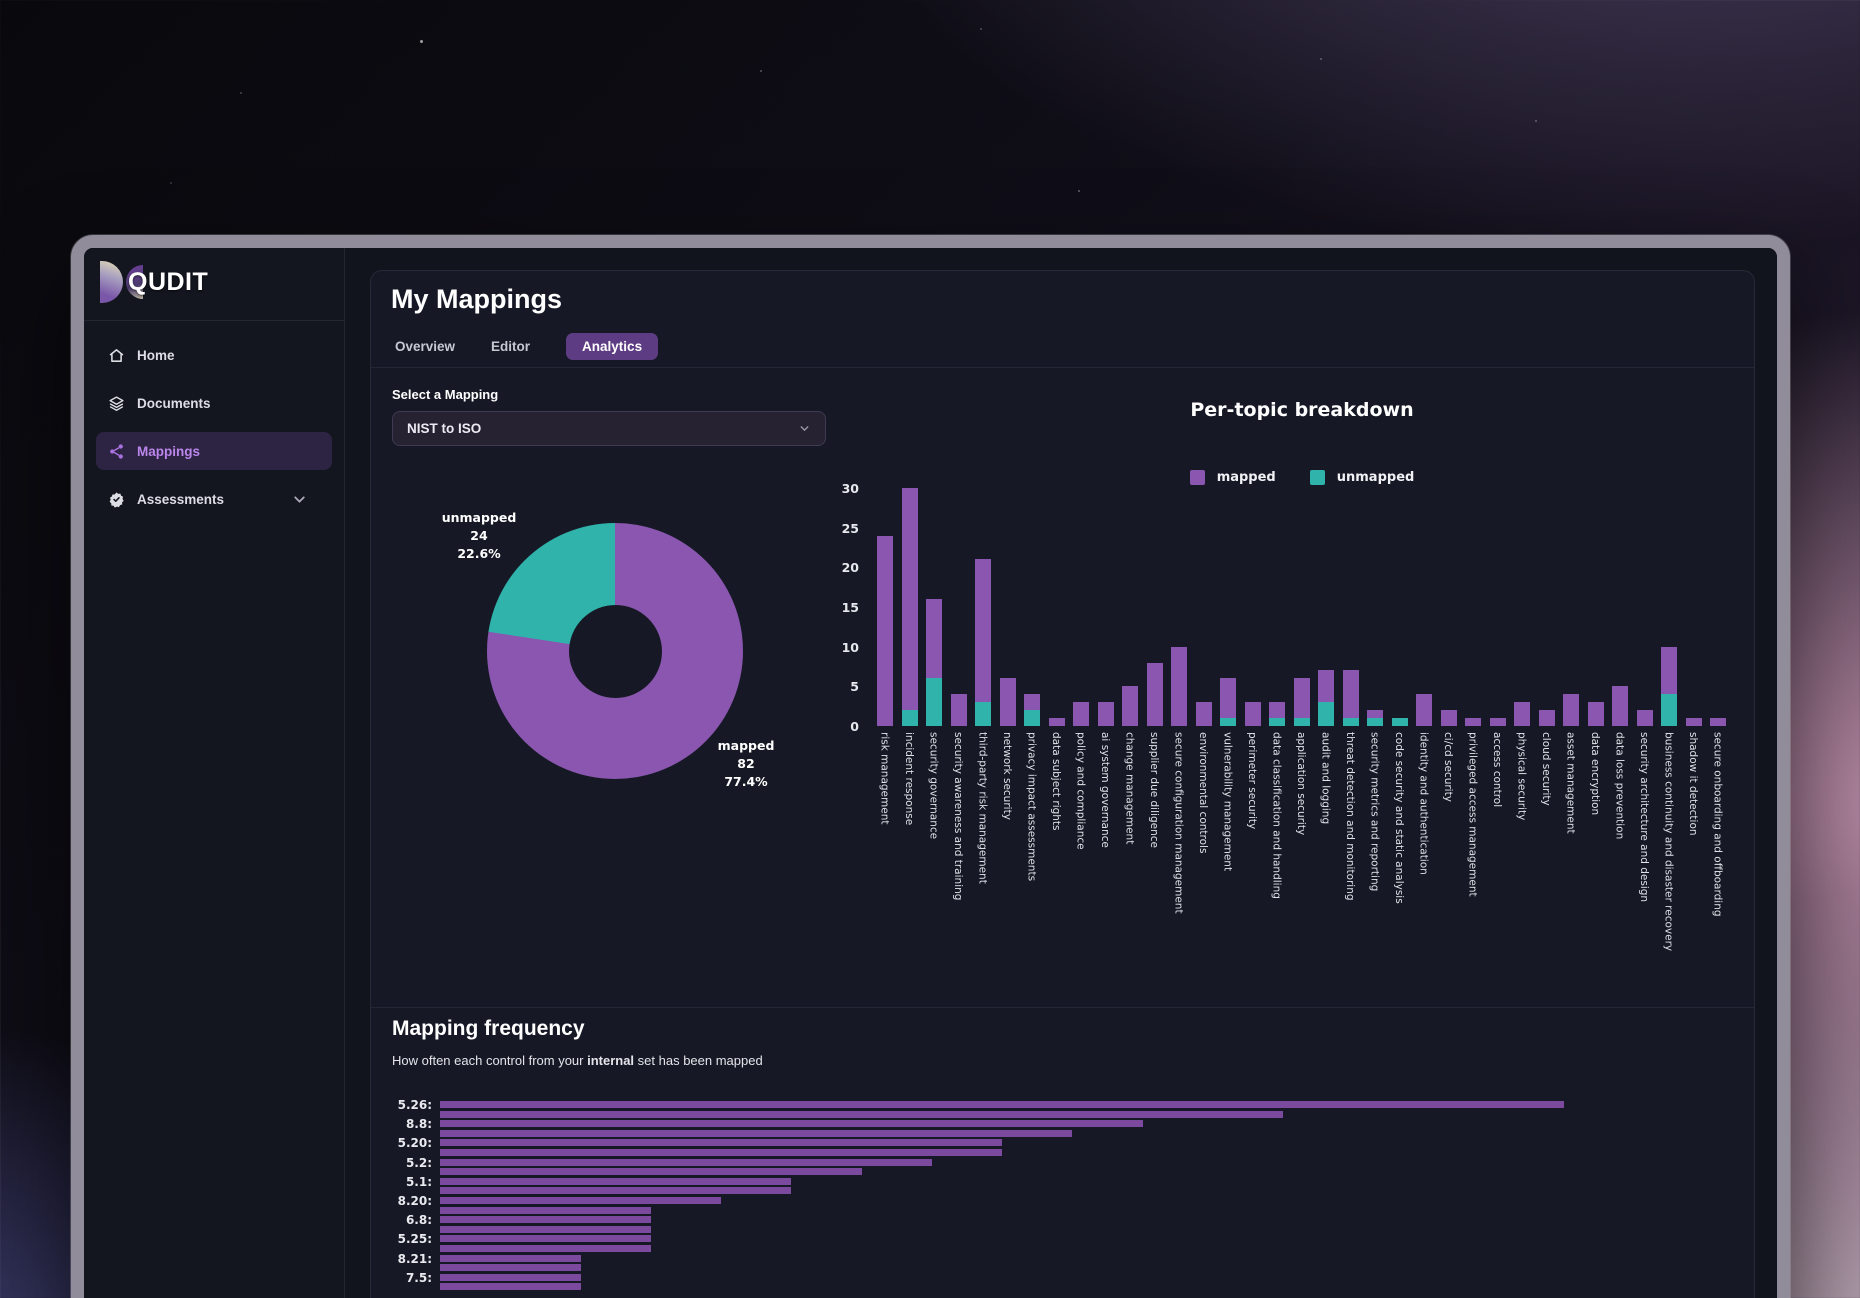 This screenshot has width=1860, height=1298. I want to click on app-logo: QUDIT, so click(154, 282).